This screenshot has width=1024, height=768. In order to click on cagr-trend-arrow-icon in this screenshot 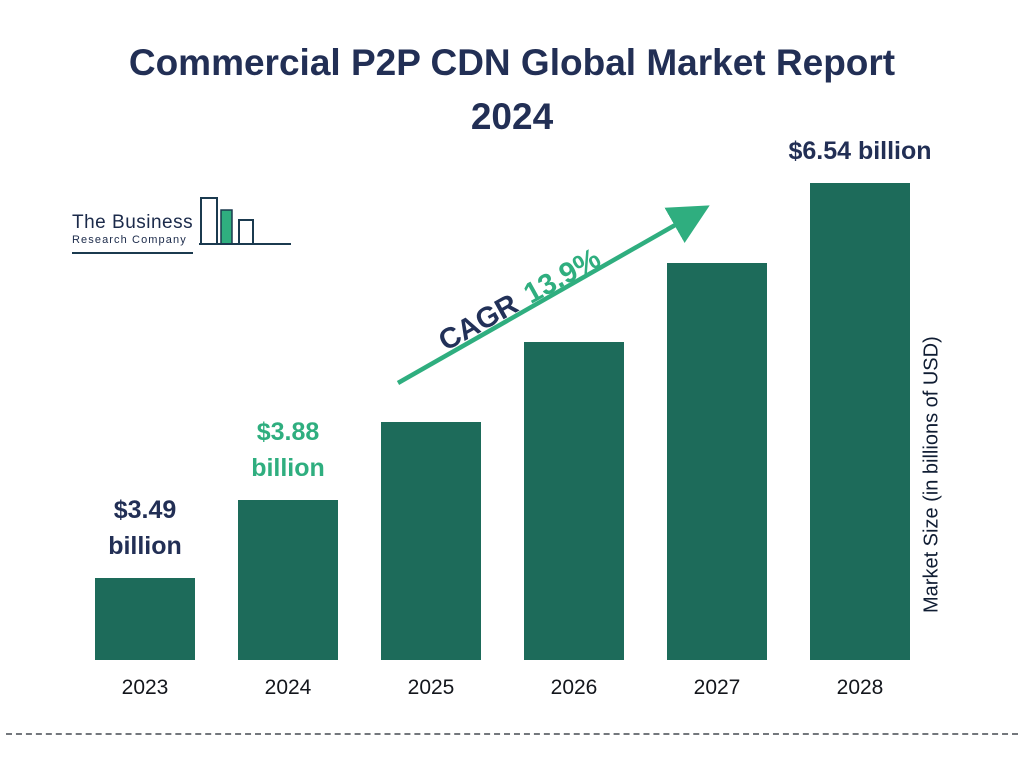, I will do `click(553, 295)`.